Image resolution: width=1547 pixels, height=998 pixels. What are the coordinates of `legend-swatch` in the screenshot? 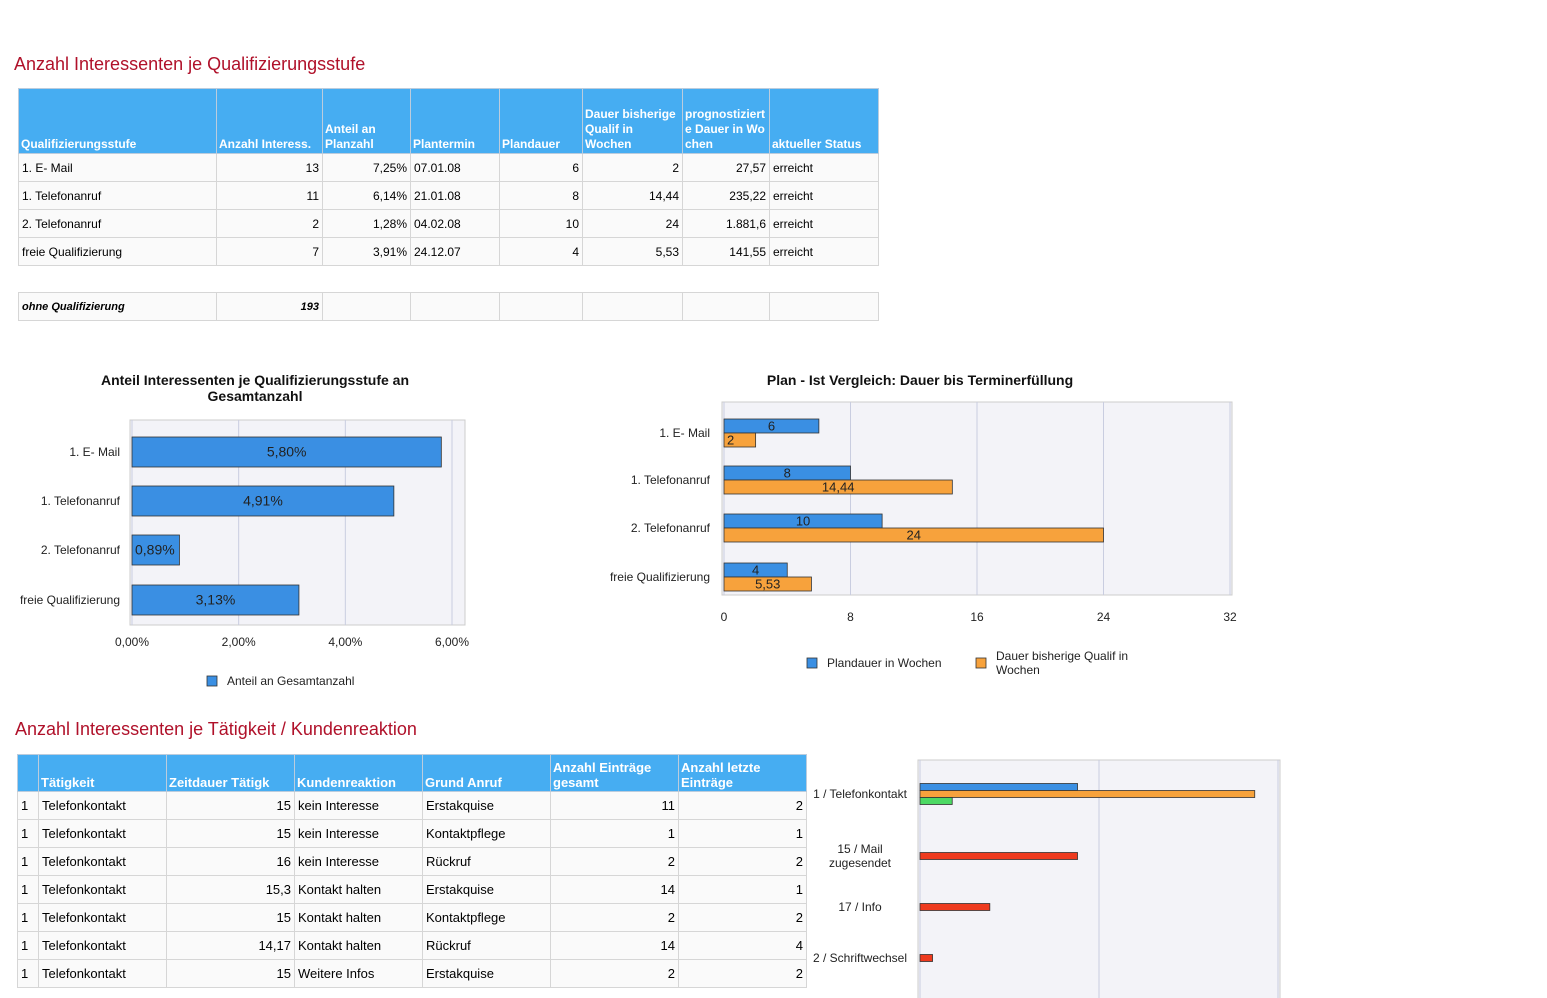 It's located at (212, 681).